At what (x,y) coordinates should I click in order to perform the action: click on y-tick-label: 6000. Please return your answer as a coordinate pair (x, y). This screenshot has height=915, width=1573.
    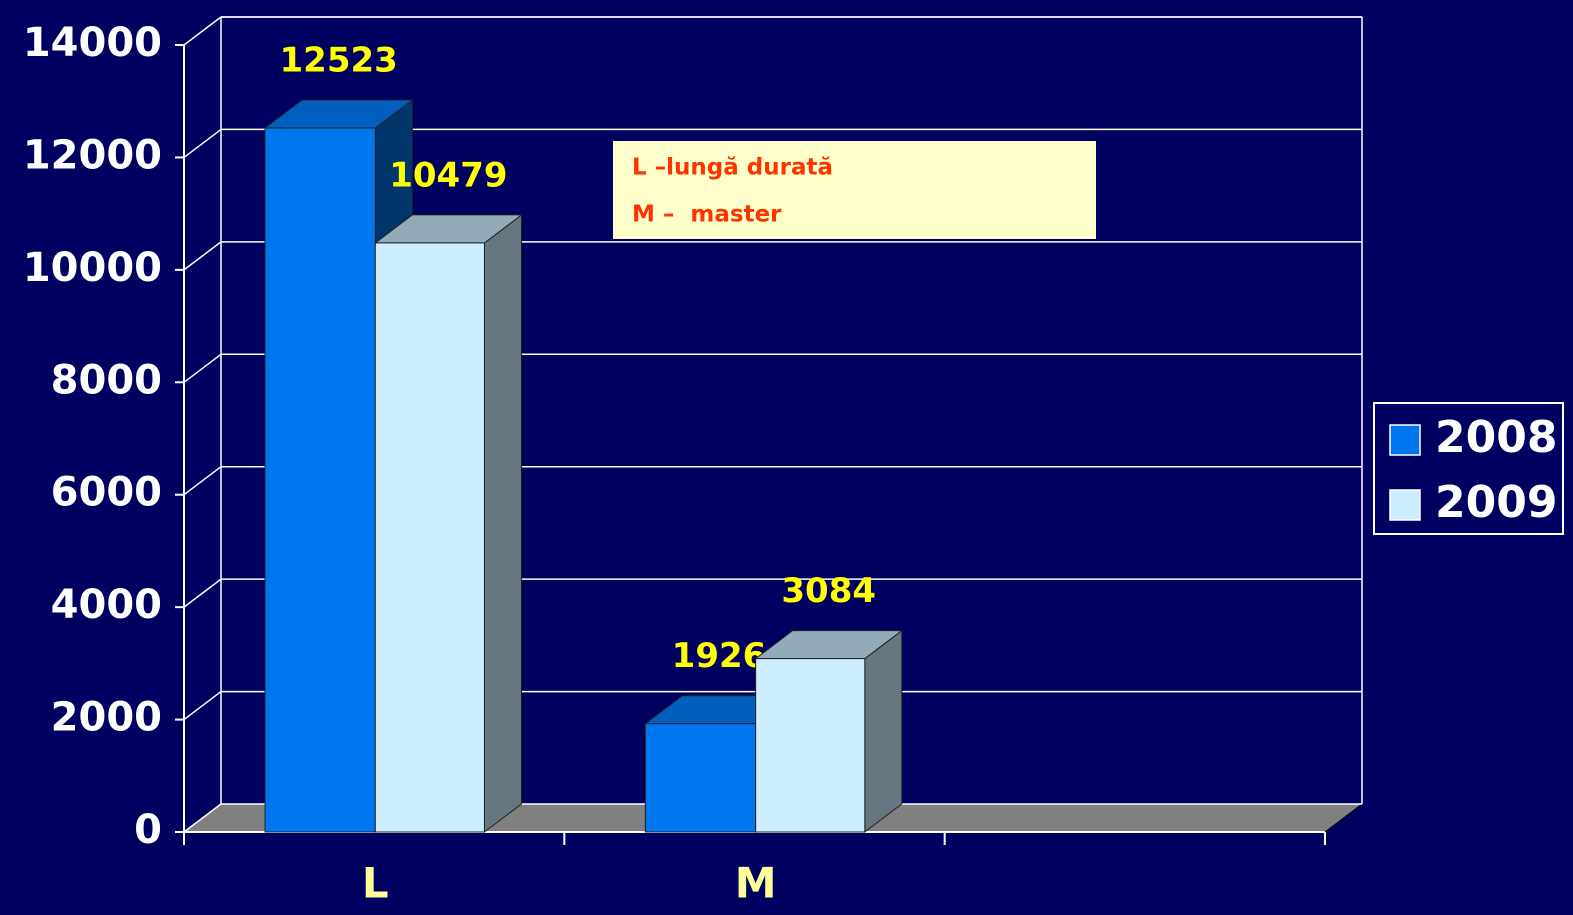
    Looking at the image, I should click on (106, 493).